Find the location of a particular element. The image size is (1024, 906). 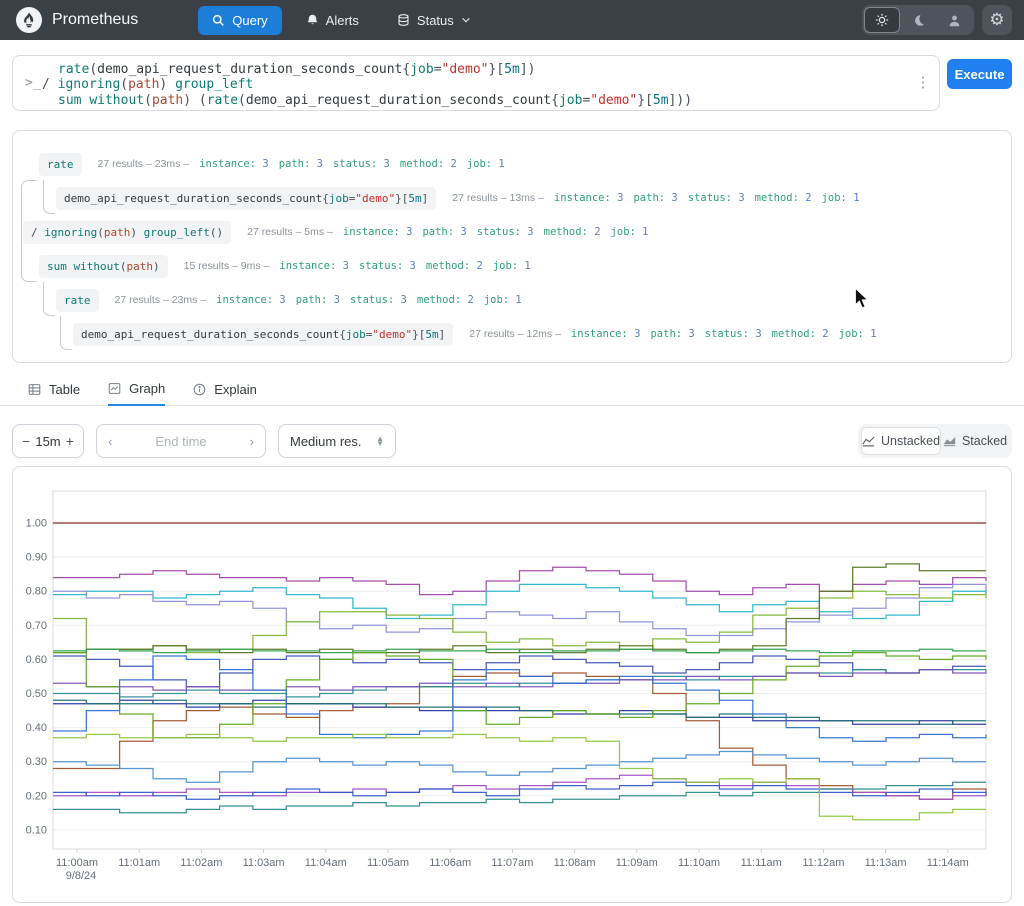

tab-table: Table is located at coordinates (54, 392).